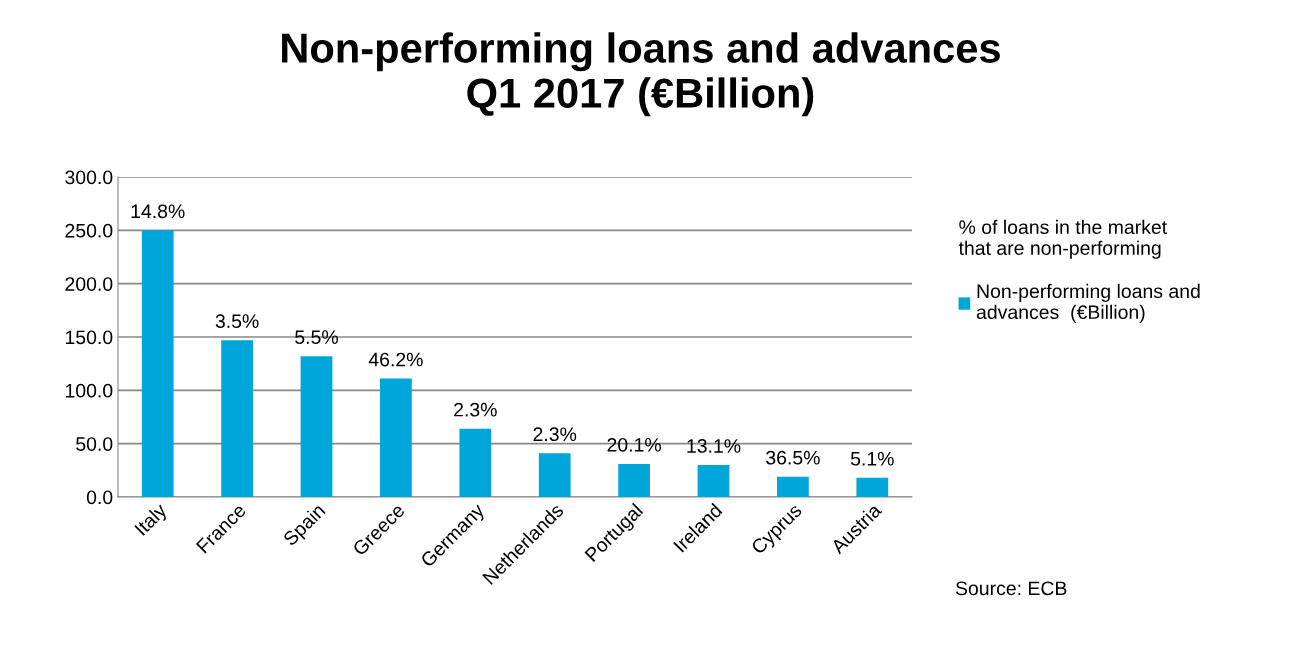  What do you see at coordinates (1088, 303) in the screenshot?
I see `legend-label: Non-performing loans and advances (€Billion)` at bounding box center [1088, 303].